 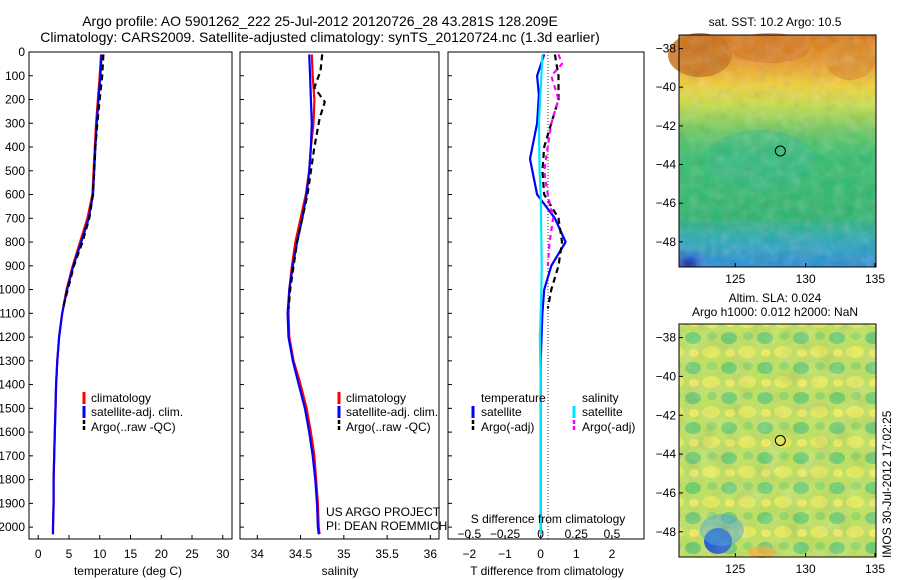 I want to click on temperature-x-ticks: 0 5 10 15 20 25 30, so click(x=132, y=548).